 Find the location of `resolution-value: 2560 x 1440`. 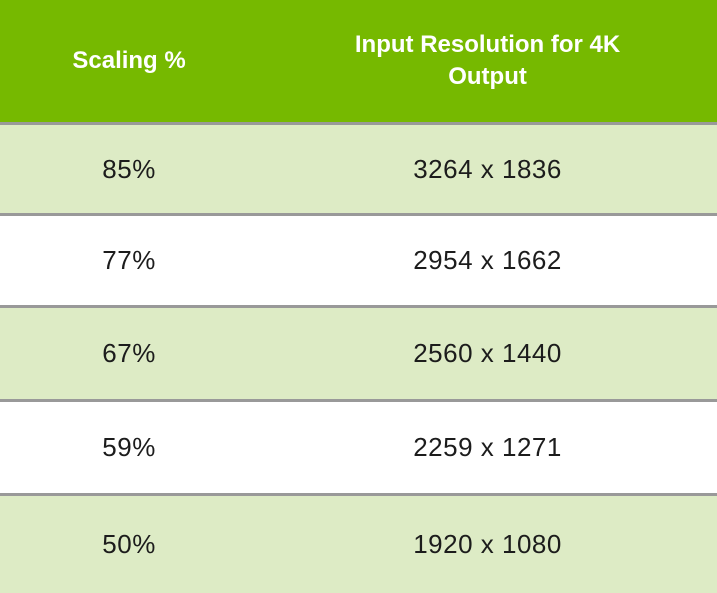

resolution-value: 2560 x 1440 is located at coordinates (487, 353).